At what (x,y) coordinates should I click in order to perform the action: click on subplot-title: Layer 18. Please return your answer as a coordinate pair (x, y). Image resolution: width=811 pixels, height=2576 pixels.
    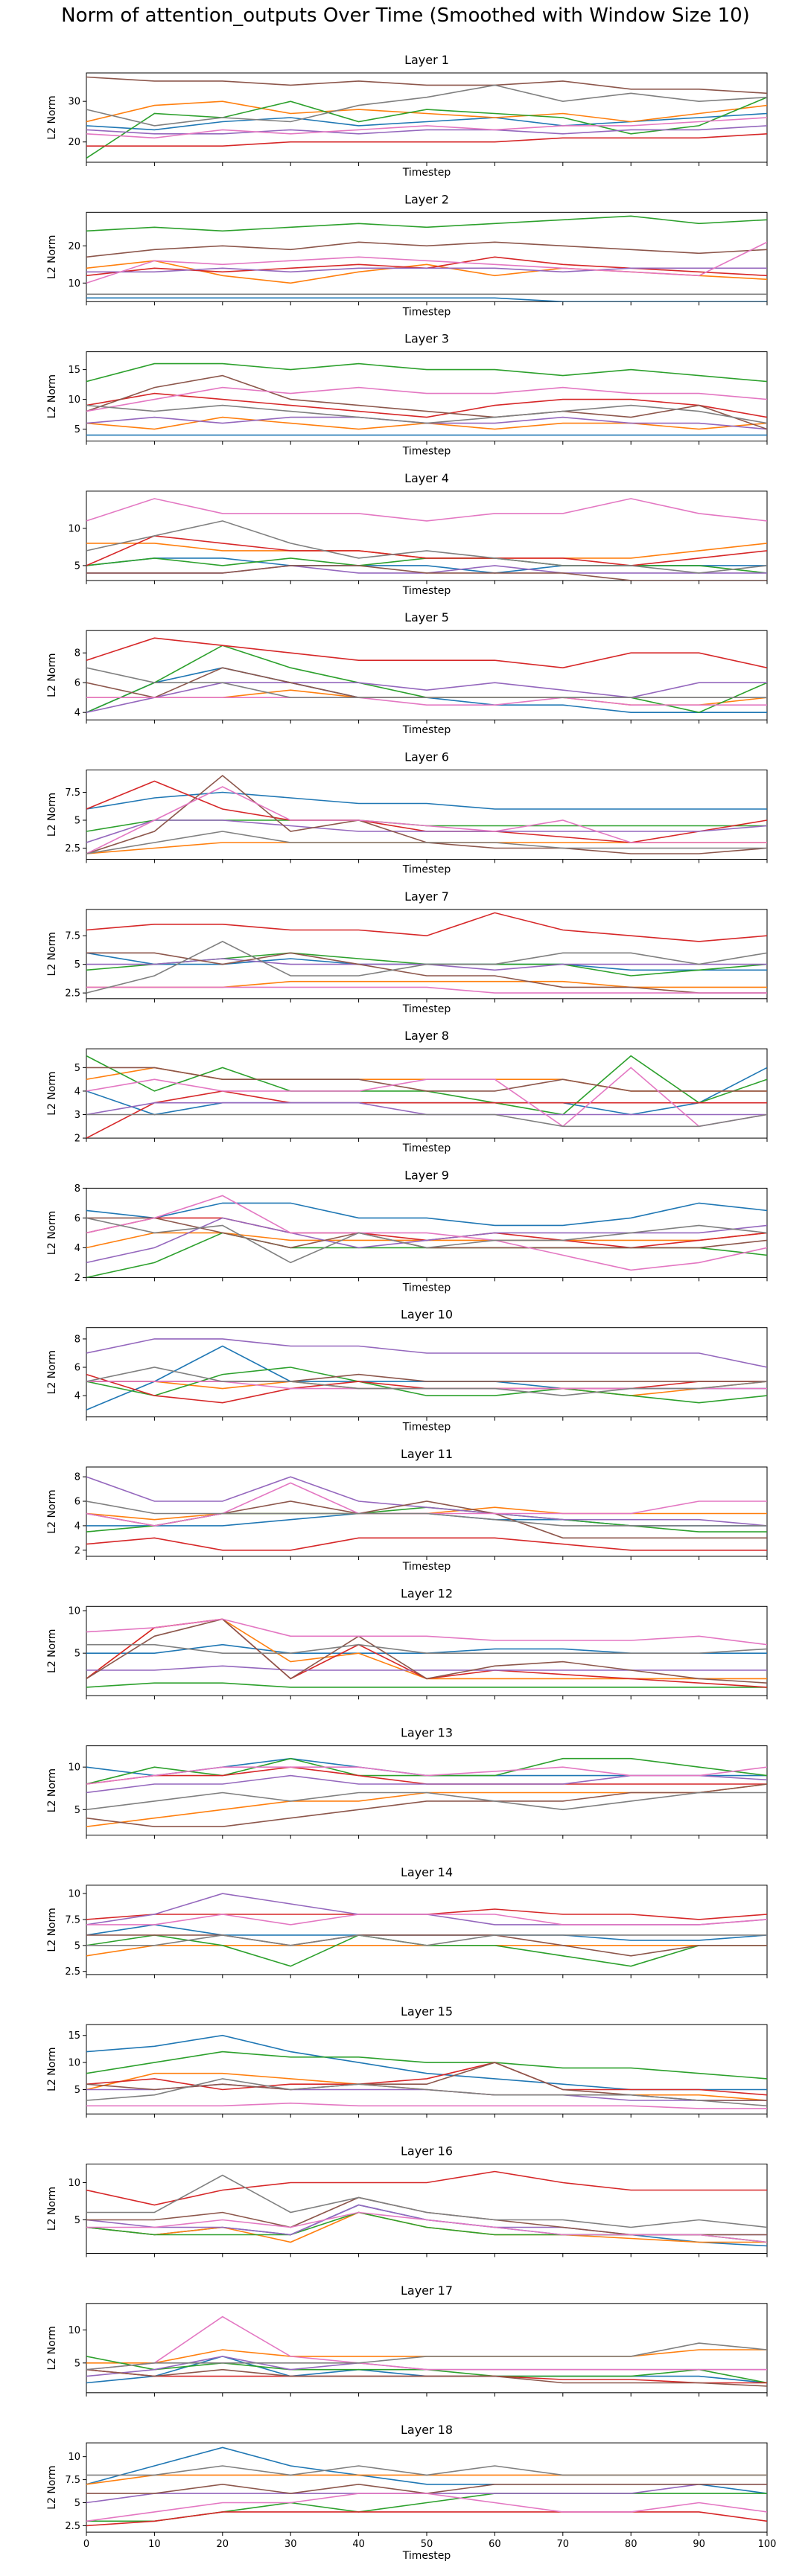
    Looking at the image, I should click on (427, 2430).